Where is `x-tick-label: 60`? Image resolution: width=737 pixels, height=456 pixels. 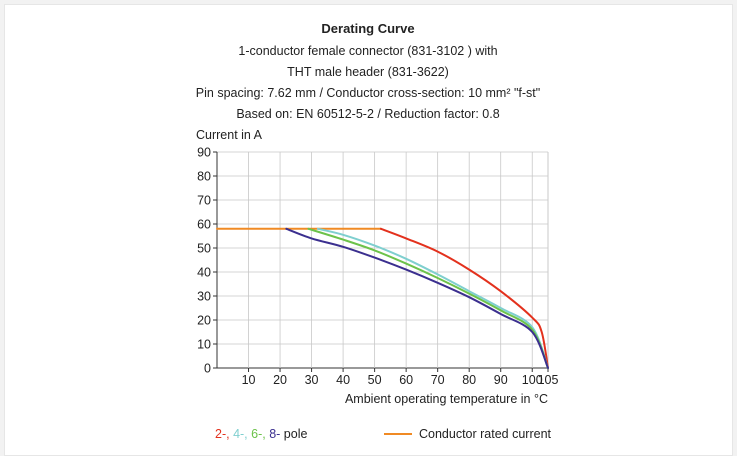 x-tick-label: 60 is located at coordinates (406, 380).